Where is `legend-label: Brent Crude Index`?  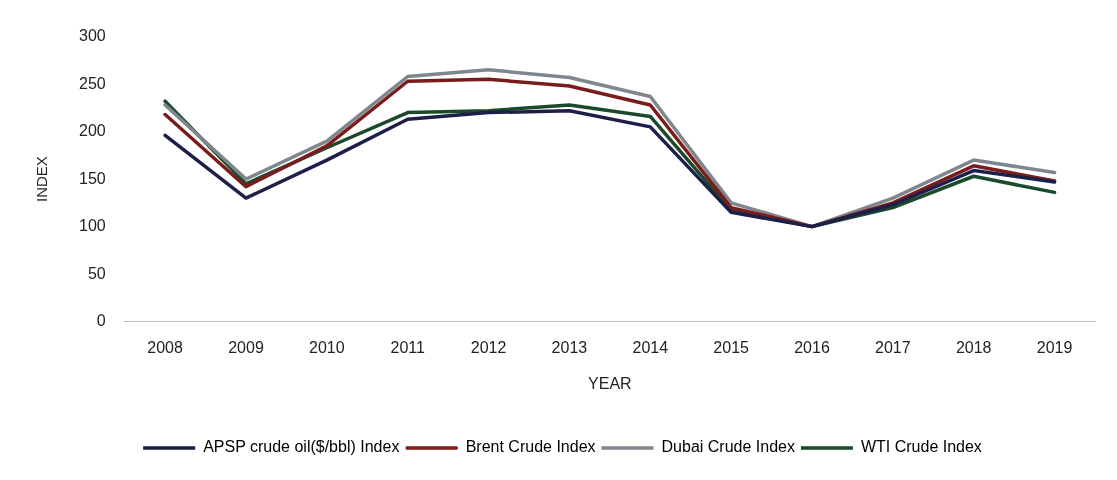 legend-label: Brent Crude Index is located at coordinates (530, 447).